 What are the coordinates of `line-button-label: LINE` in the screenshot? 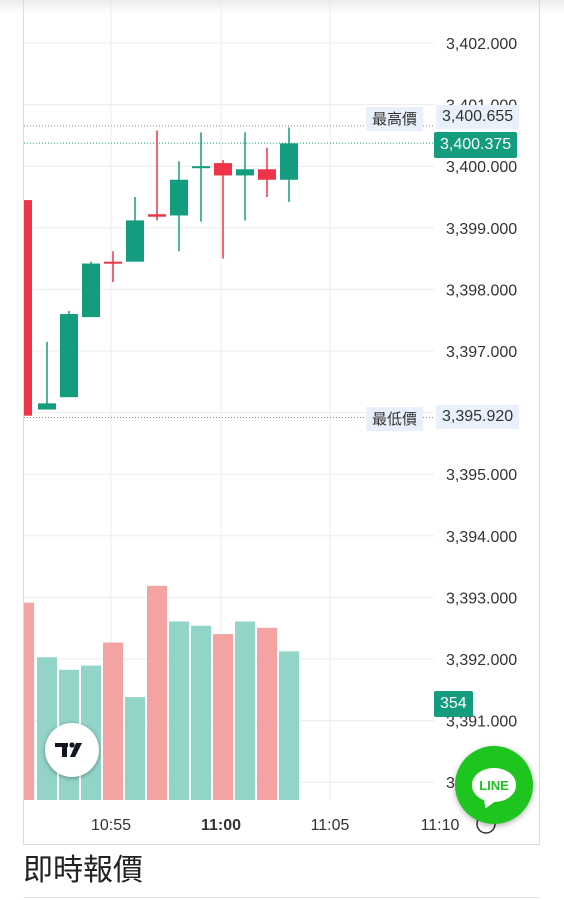 It's located at (494, 785).